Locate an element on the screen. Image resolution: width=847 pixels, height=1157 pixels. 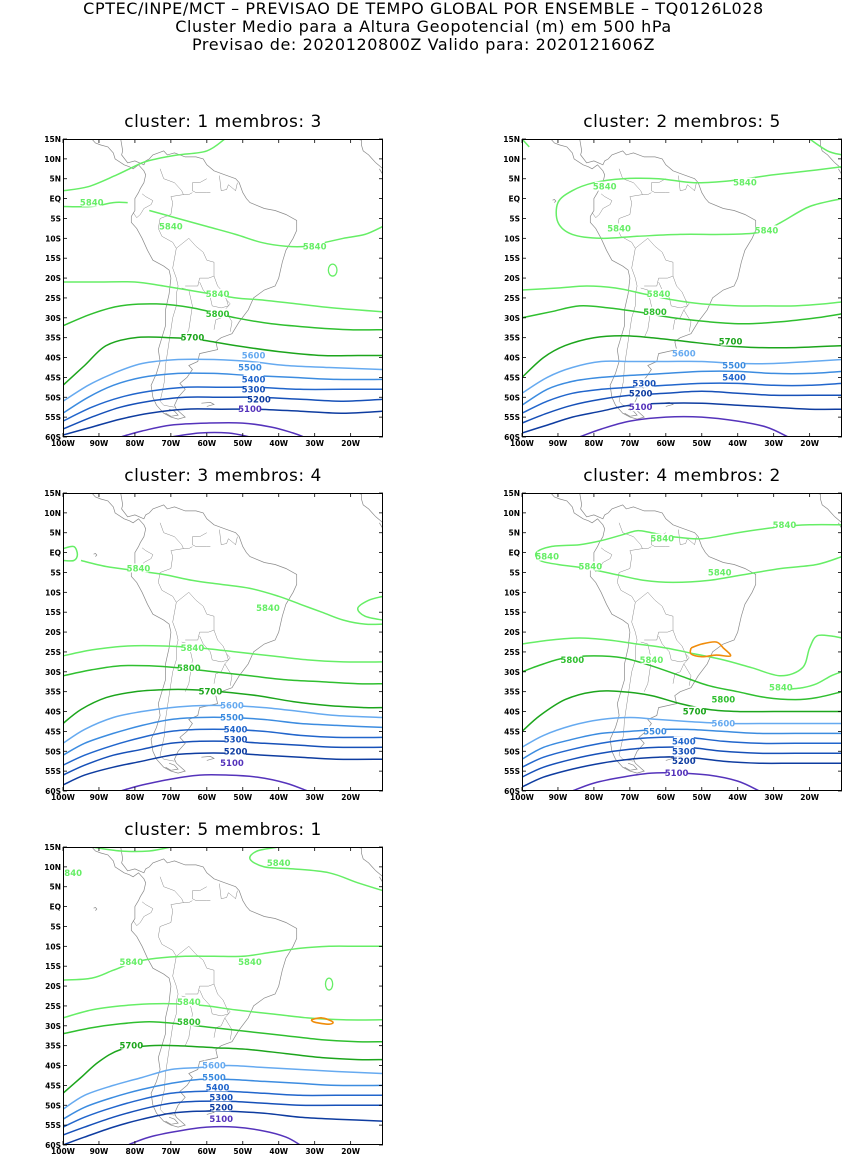
lat-label: 30S is located at coordinates (53, 1026).